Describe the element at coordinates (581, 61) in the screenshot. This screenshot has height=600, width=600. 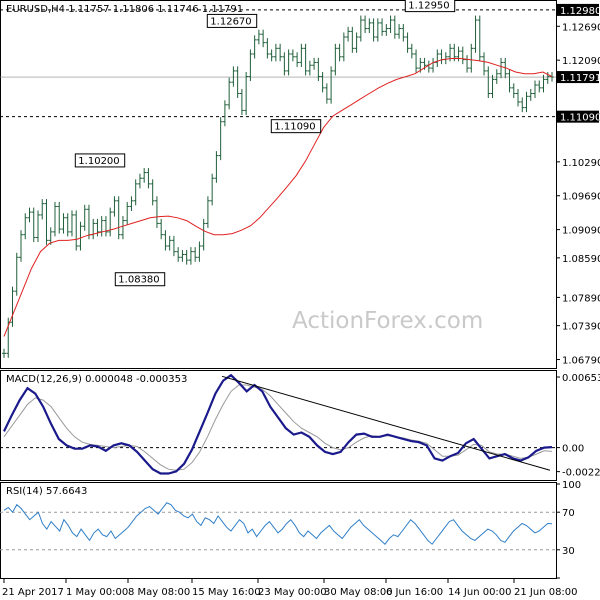
I see `price-tick-label: 1.12090` at that location.